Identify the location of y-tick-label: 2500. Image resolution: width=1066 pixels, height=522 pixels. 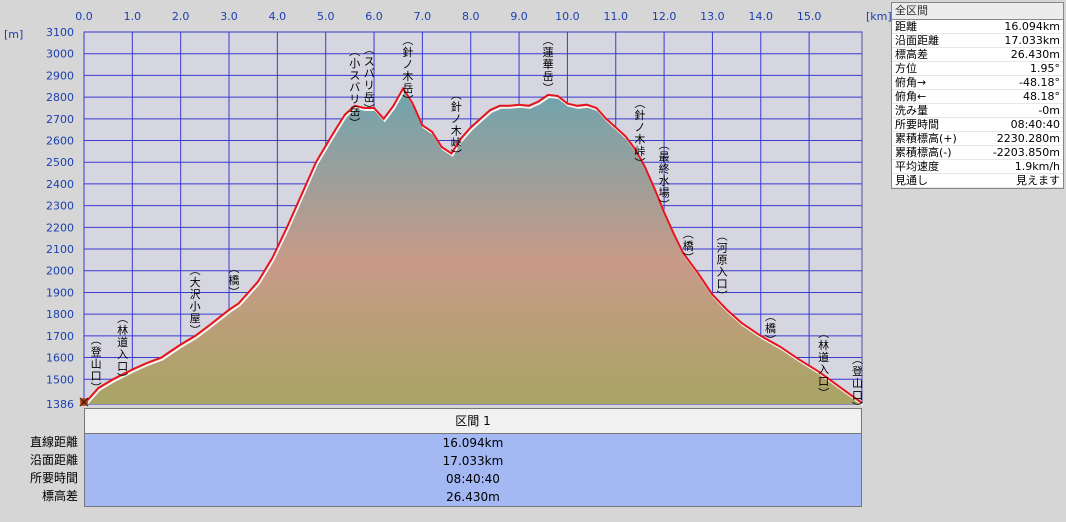
(60, 162).